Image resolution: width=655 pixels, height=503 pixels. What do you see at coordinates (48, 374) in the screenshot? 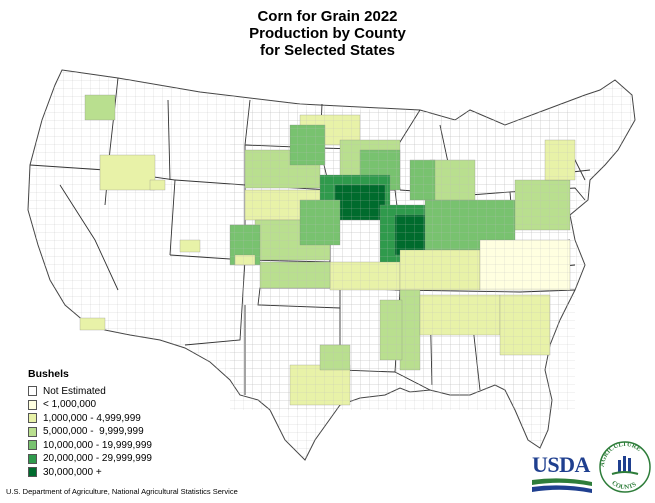
I see `legend-heading: Bushels` at bounding box center [48, 374].